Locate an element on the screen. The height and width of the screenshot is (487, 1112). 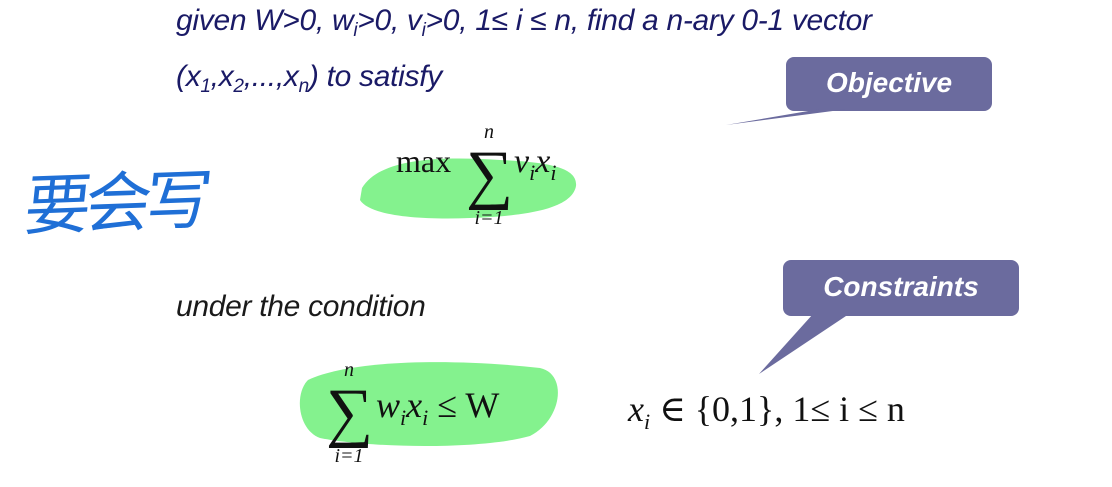
domain-condition: xi ∈ {0,1}, 1≤ i ≤ n is located at coordinates (766, 410).